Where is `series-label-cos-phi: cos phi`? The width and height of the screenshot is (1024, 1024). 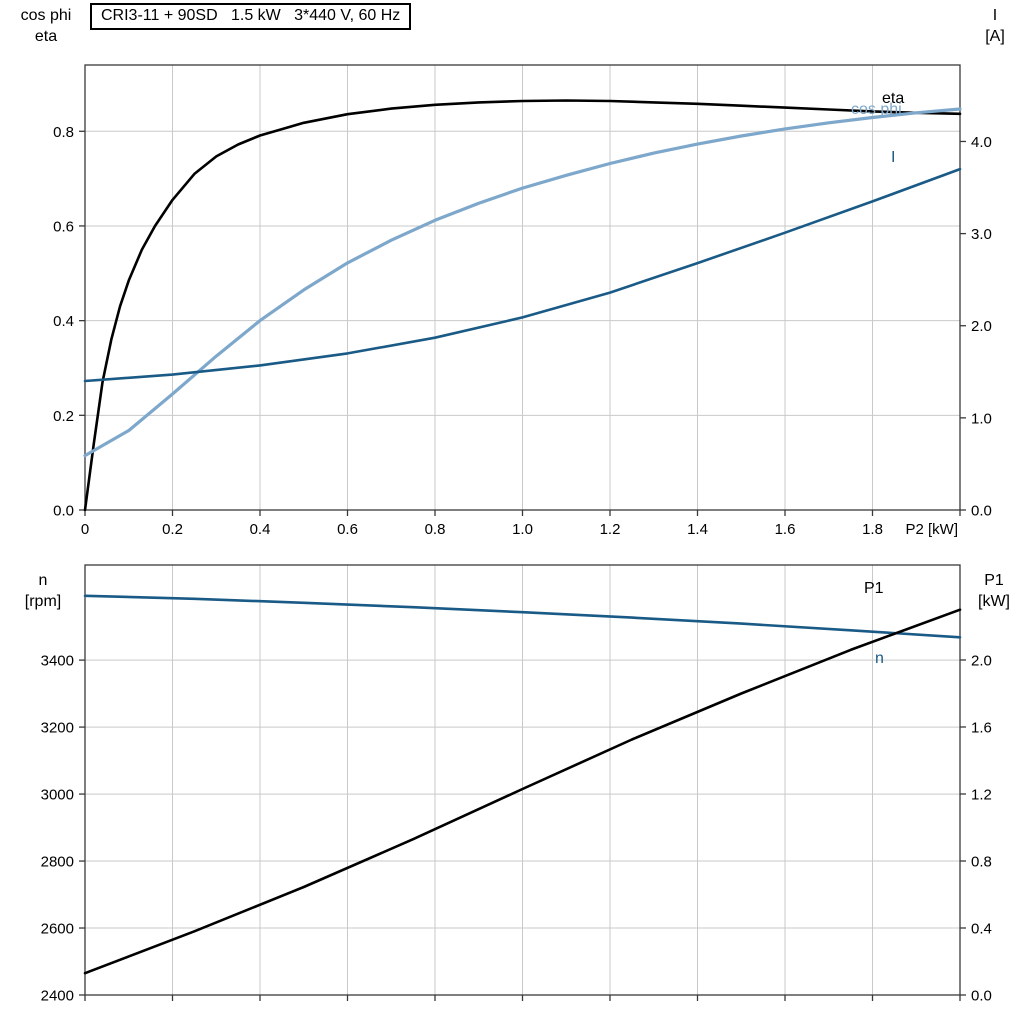 series-label-cos-phi: cos phi is located at coordinates (876, 109).